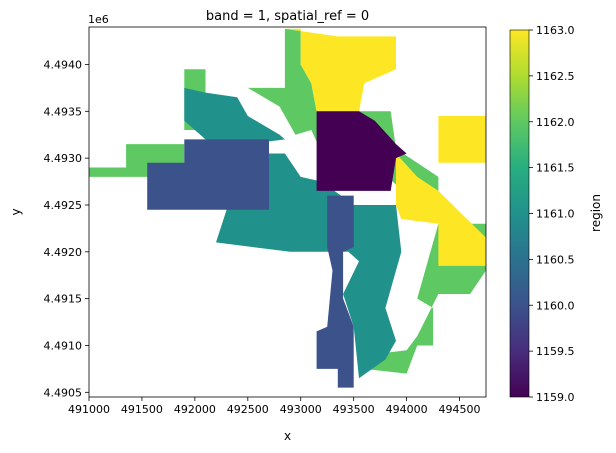  I want to click on x-tick-label-3: 492500, so click(248, 409).